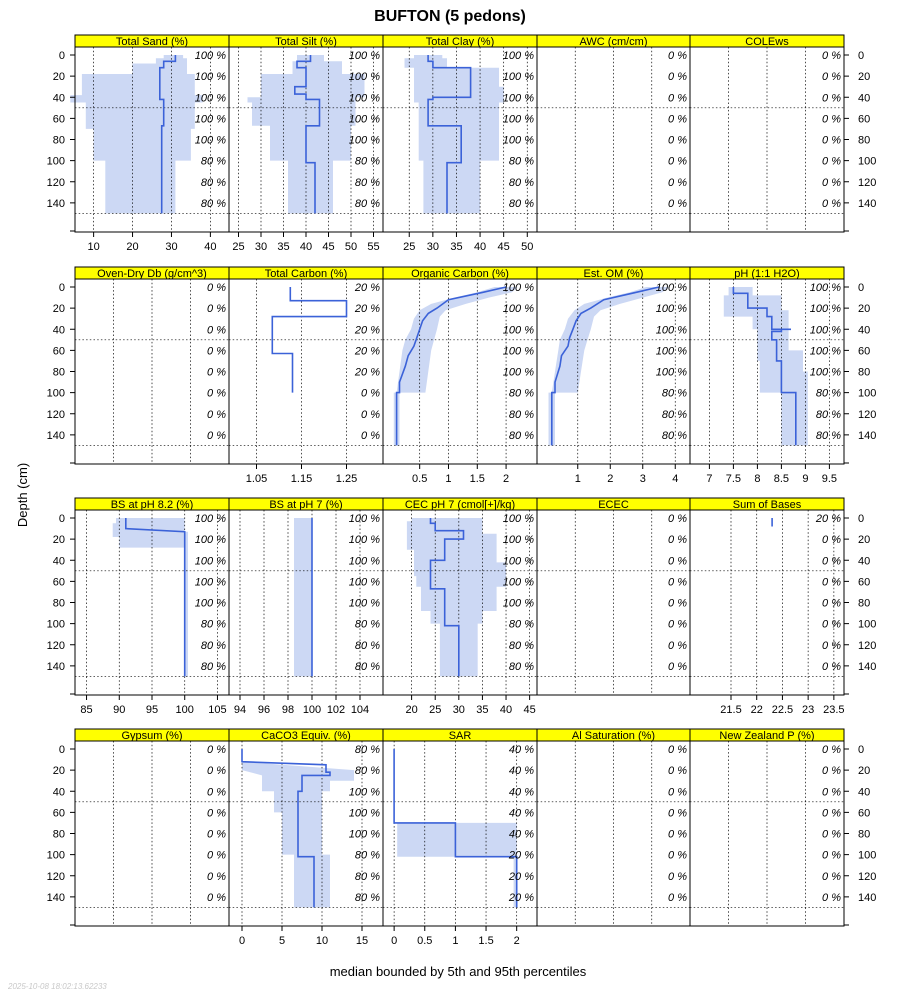 Image resolution: width=900 pixels, height=1000 pixels. What do you see at coordinates (346, 479) in the screenshot?
I see `x-tick-label: 1.25` at bounding box center [346, 479].